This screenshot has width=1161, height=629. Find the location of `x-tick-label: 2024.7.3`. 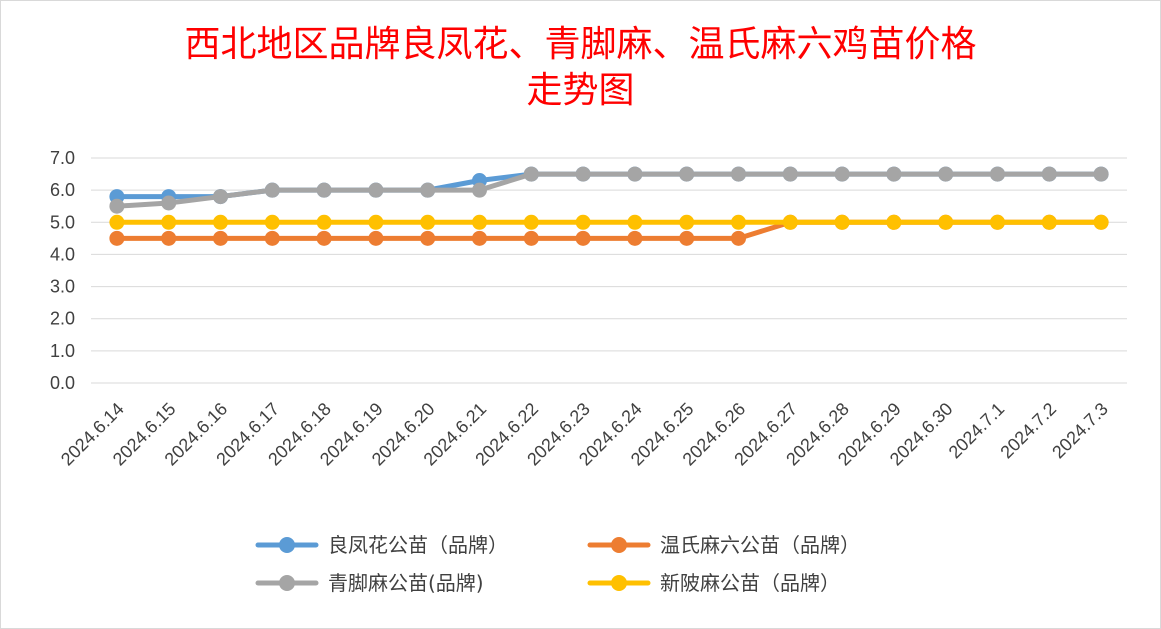

x-tick-label: 2024.7.3 is located at coordinates (1080, 431).